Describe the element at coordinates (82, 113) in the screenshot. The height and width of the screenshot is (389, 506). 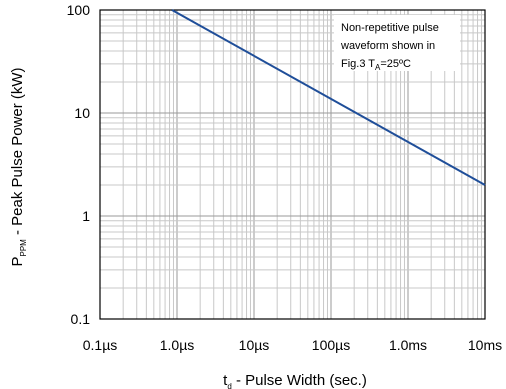
I see `y-tick-label: 10` at that location.